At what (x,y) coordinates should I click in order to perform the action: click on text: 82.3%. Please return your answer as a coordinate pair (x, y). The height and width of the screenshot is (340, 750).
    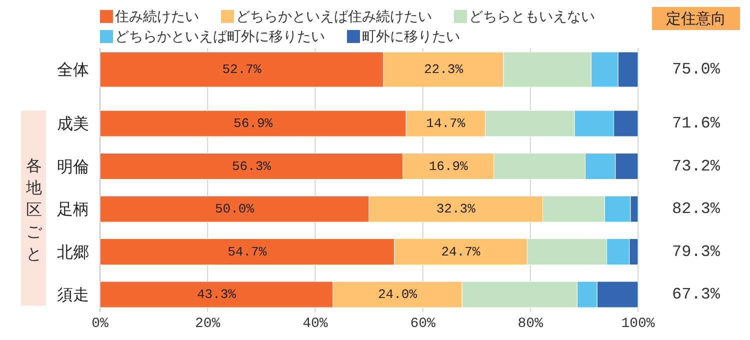
    Looking at the image, I should click on (696, 209).